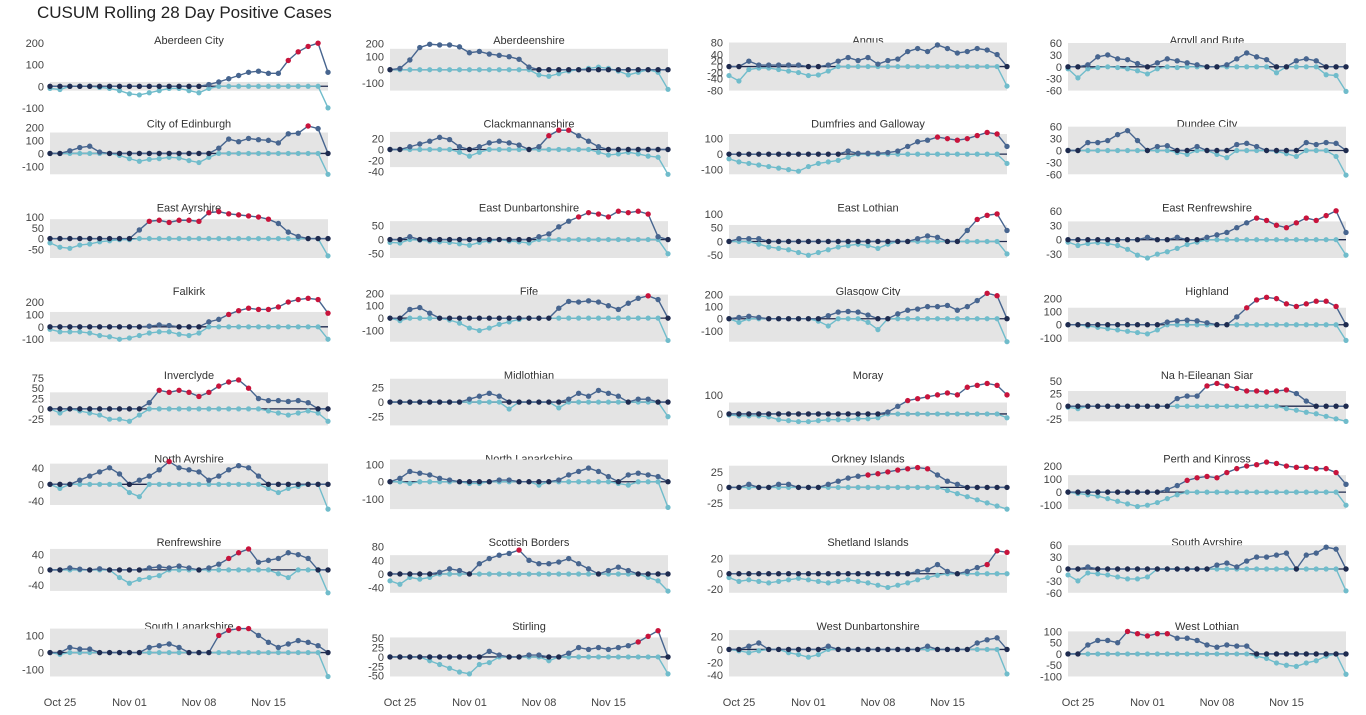 This screenshot has height=715, width=1366. What do you see at coordinates (33, 109) in the screenshot?
I see `y-tick-label: -100` at bounding box center [33, 109].